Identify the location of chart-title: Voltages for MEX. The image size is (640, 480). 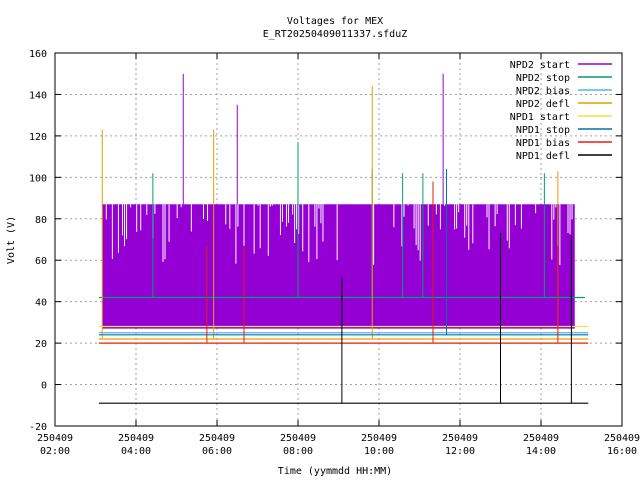
(335, 21).